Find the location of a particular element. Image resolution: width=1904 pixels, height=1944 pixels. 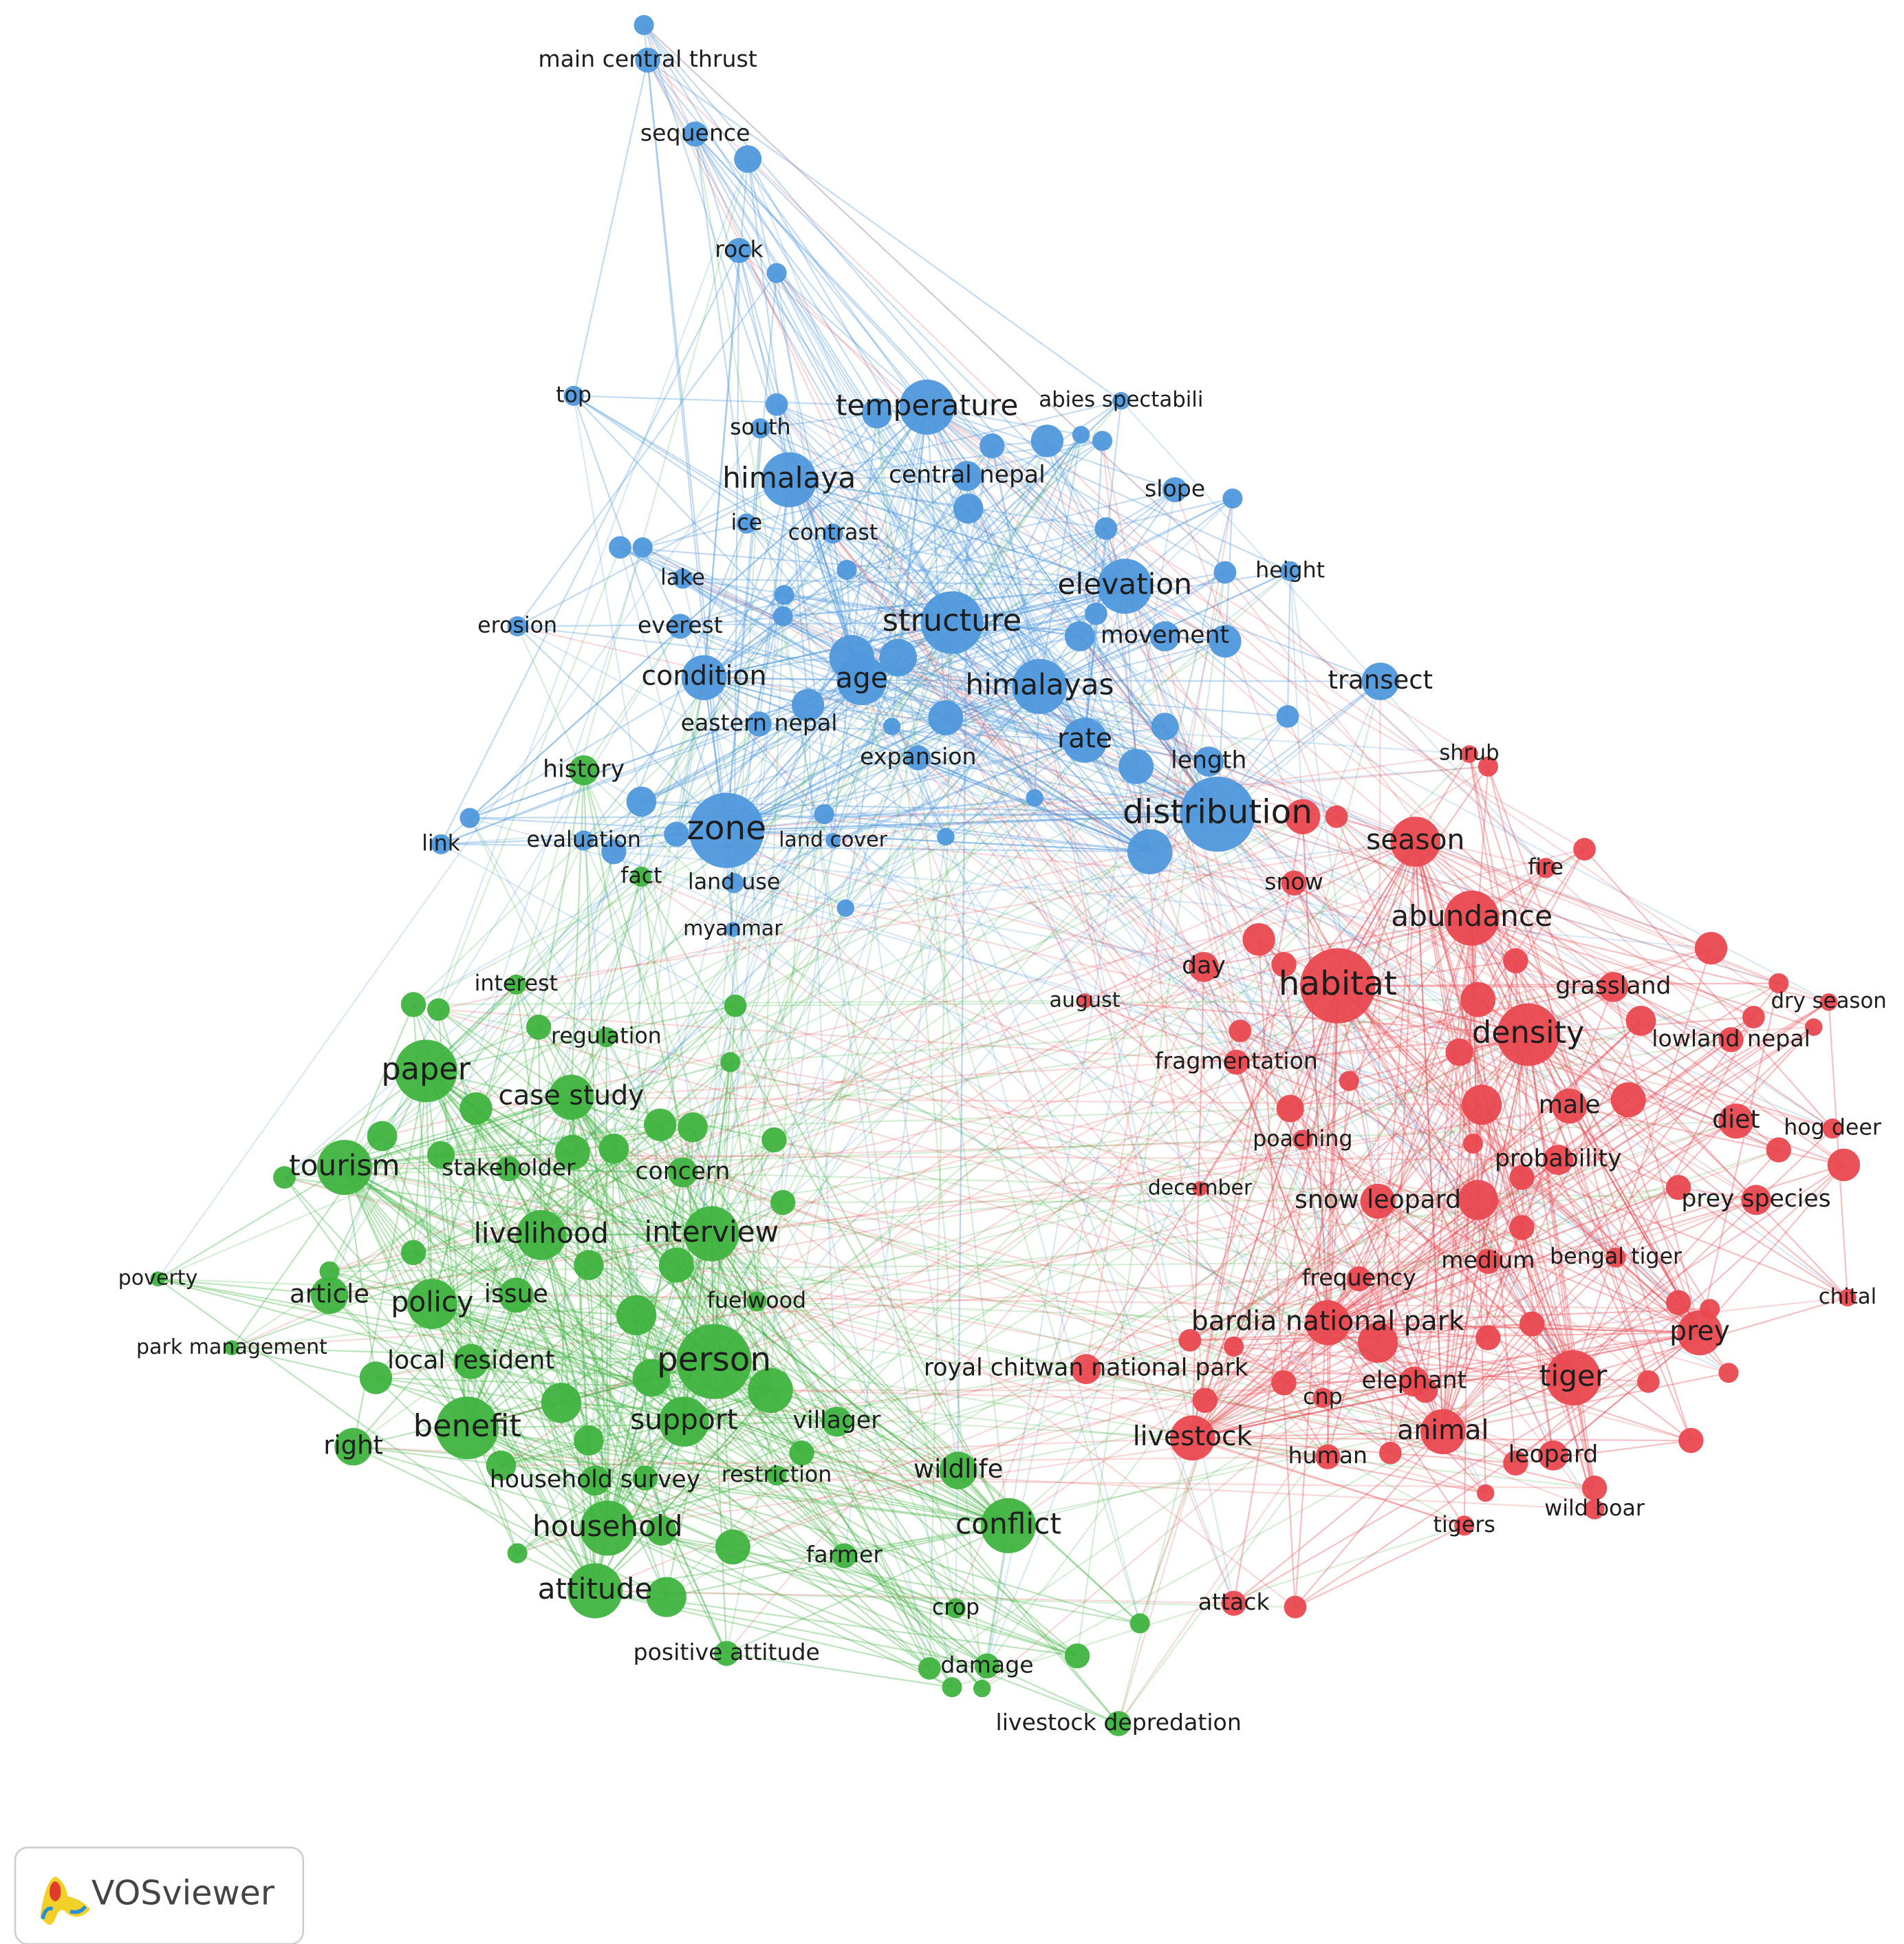

node-label: land use is located at coordinates (734, 882).